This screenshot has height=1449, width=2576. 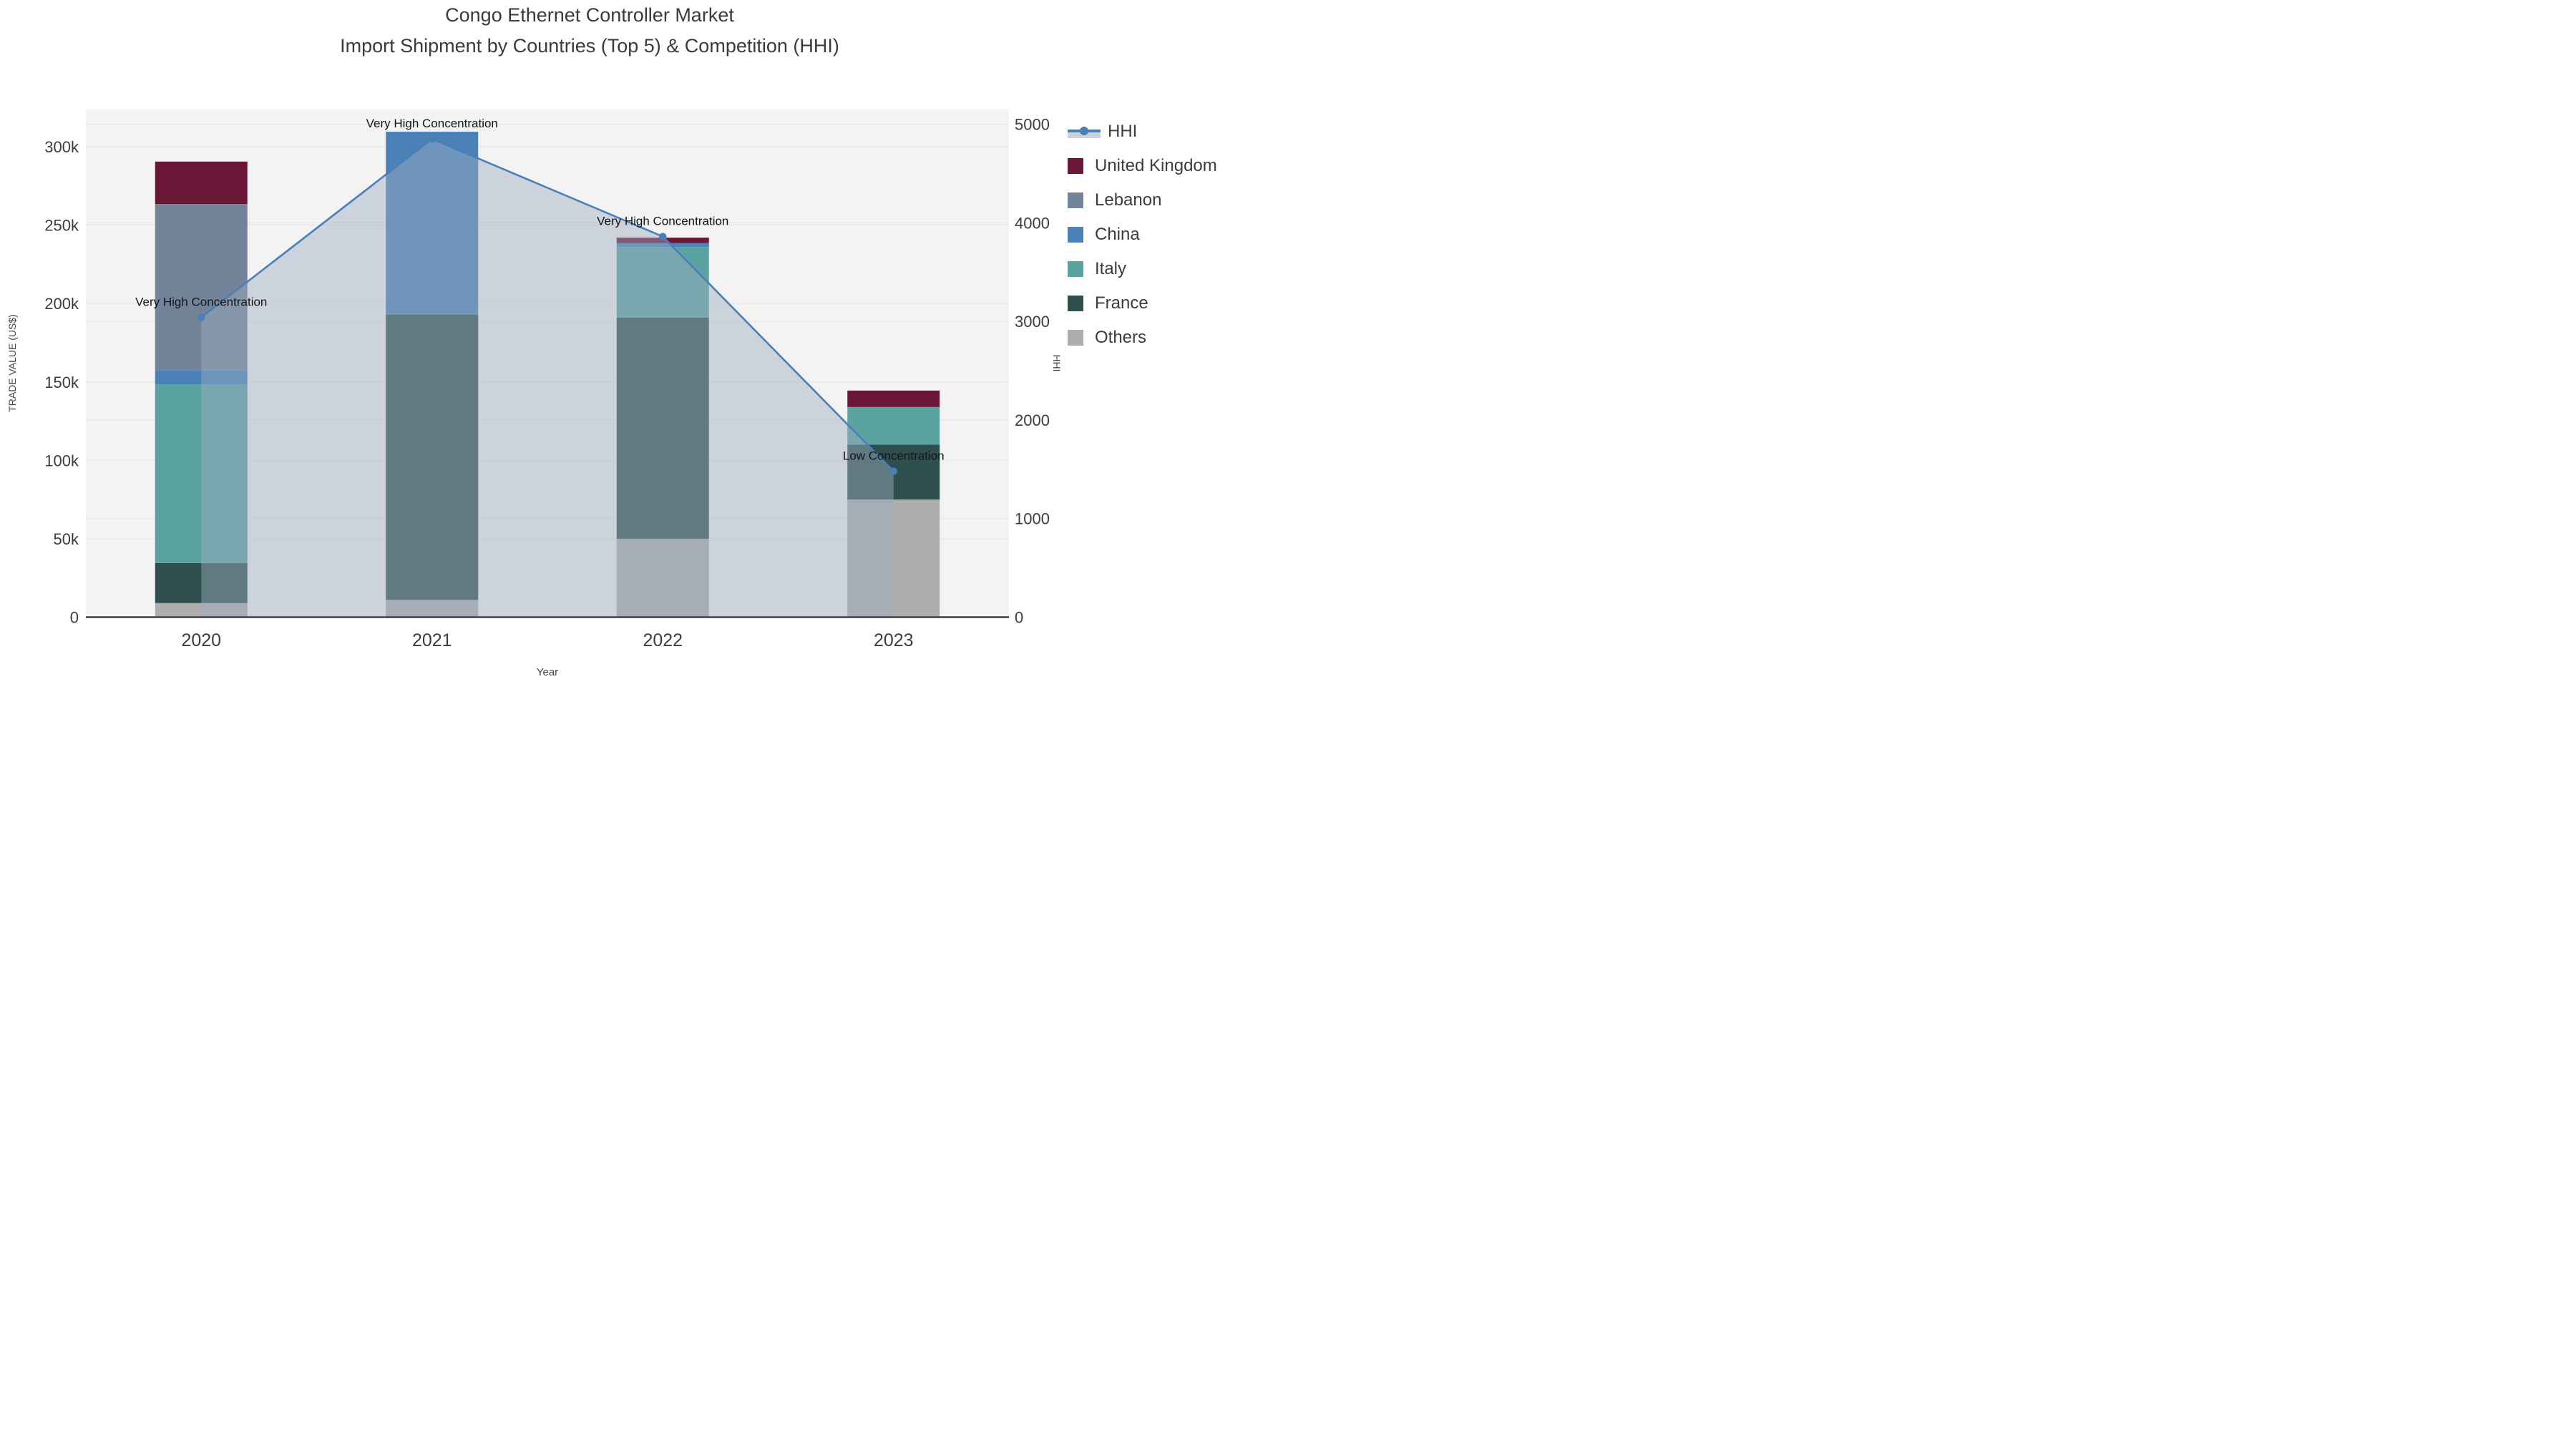 What do you see at coordinates (662, 428) in the screenshot?
I see `bar-segment-france-2022` at bounding box center [662, 428].